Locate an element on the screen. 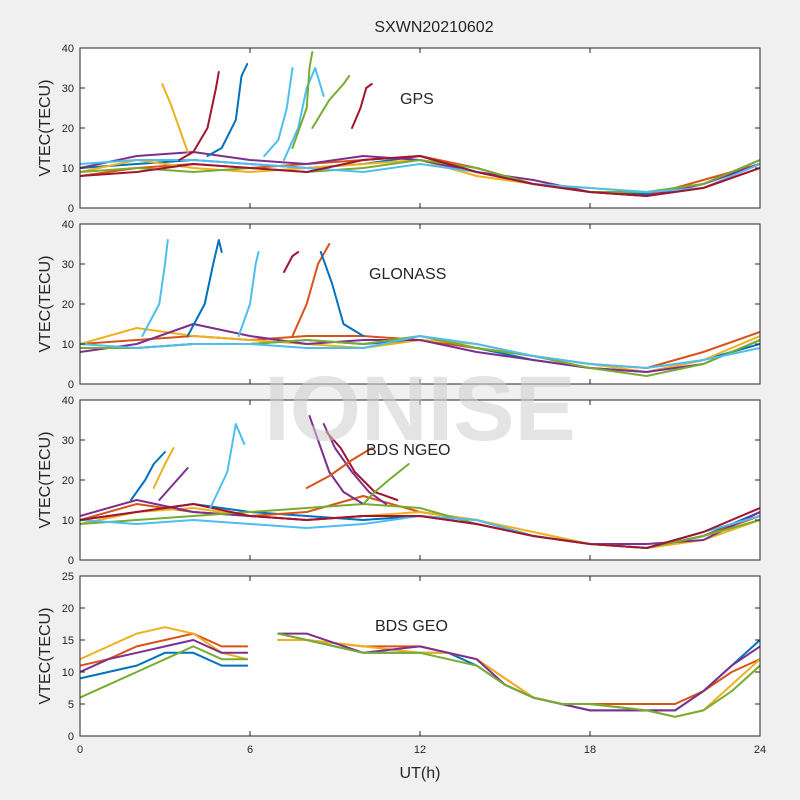  y-tick-label: 25 is located at coordinates (68, 577).